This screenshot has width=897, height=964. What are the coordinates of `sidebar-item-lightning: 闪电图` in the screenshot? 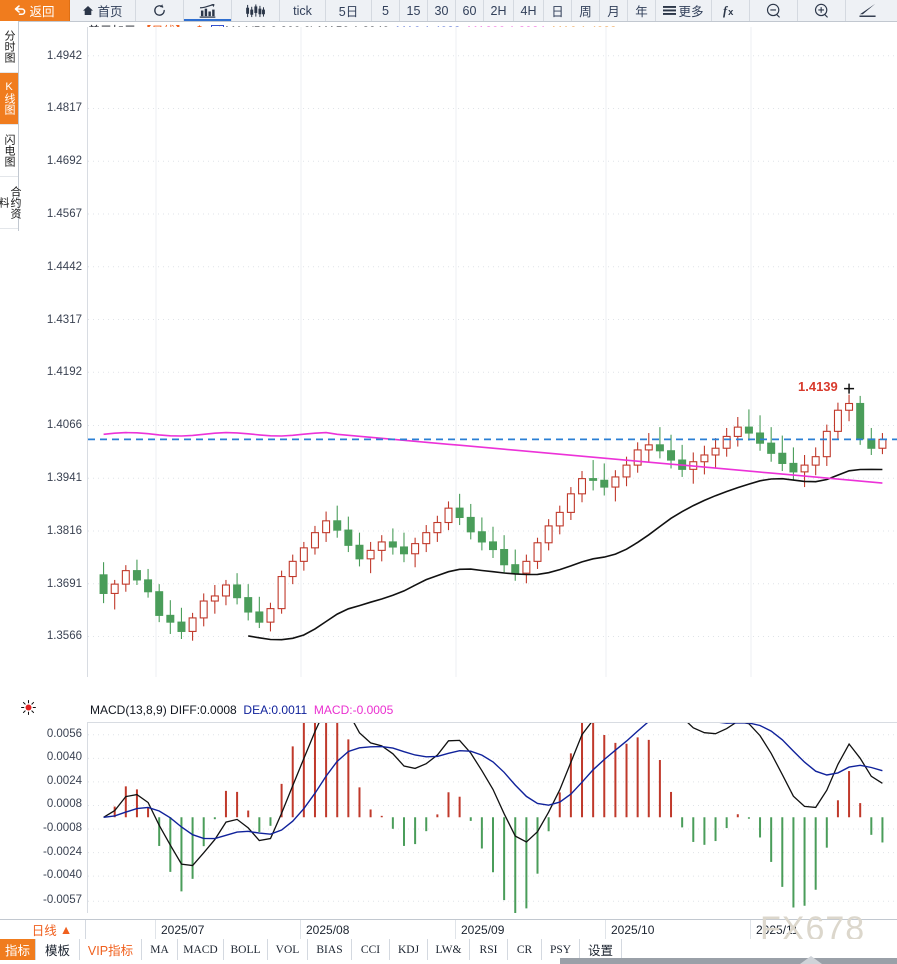 It's located at (9, 151).